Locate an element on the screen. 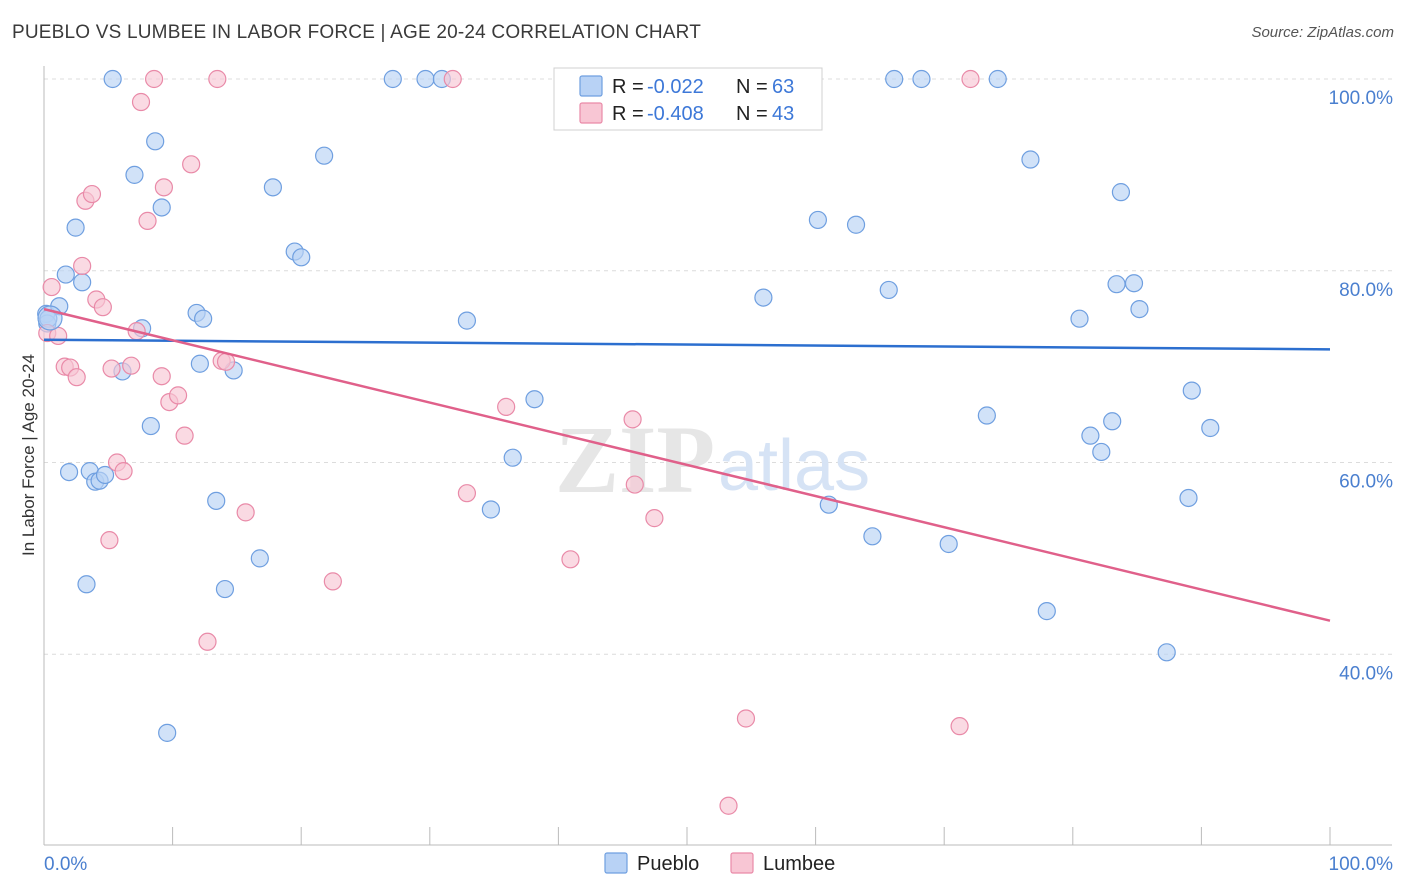 The width and height of the screenshot is (1406, 892). chart-source: Source: ZipAtlas.com is located at coordinates (1322, 32).